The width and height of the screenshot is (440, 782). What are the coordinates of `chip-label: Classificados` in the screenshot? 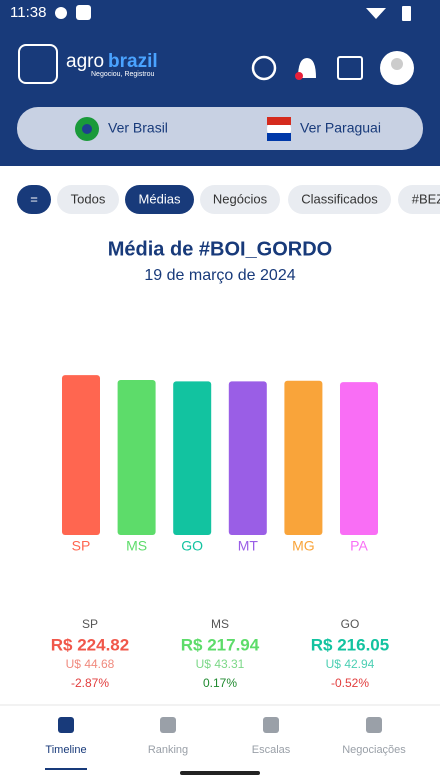 It's located at (339, 198).